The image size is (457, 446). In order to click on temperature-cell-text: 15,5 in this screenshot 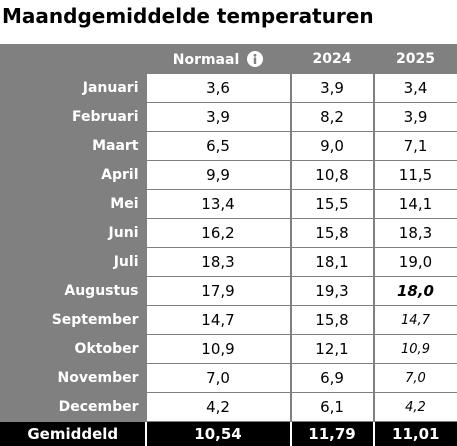, I will do `click(331, 204)`.